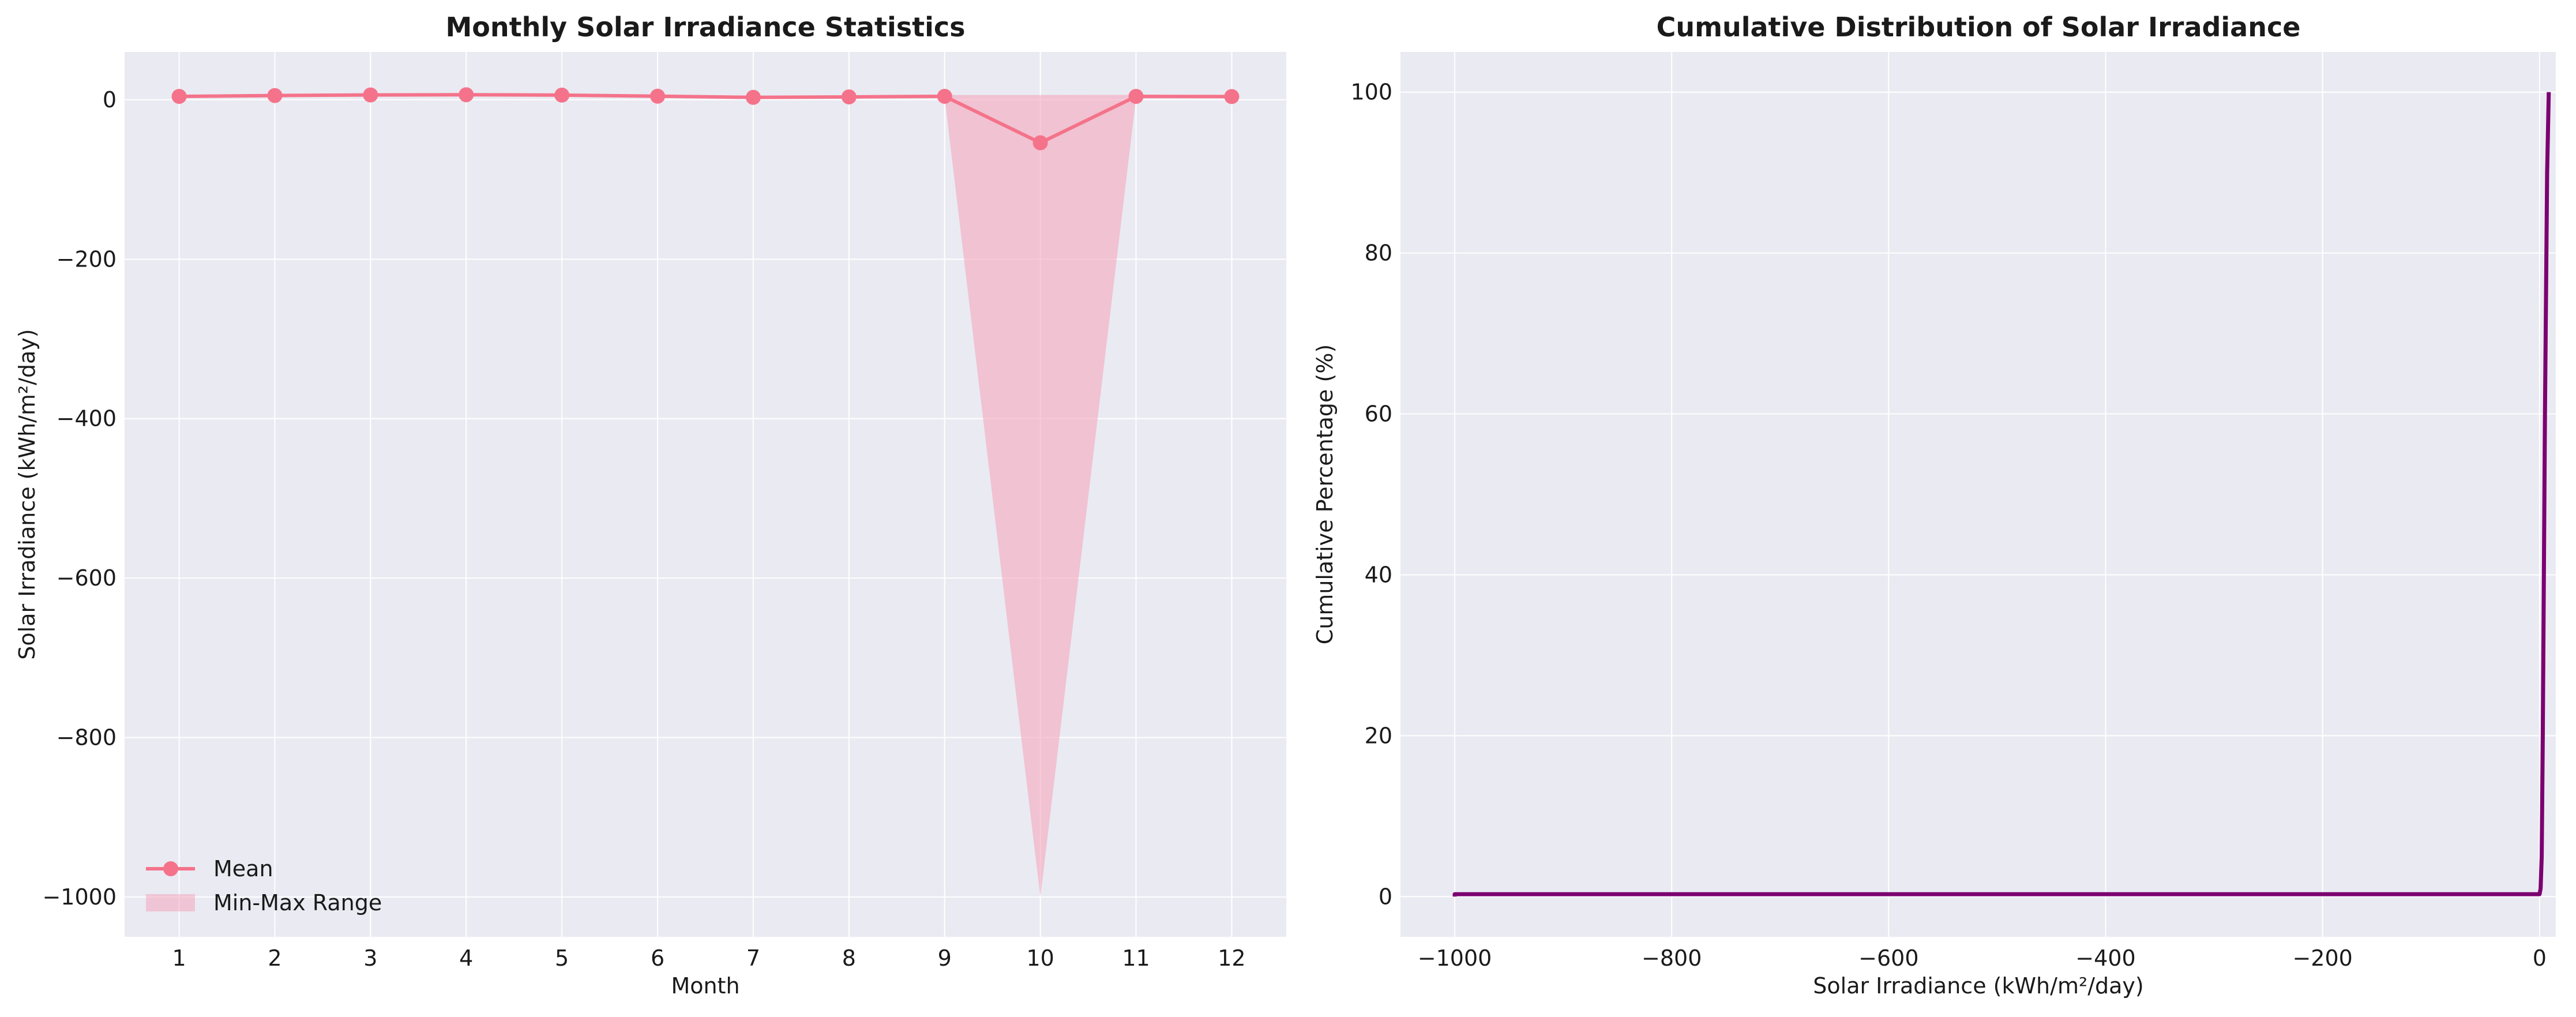 This screenshot has width=2576, height=1017. What do you see at coordinates (87, 259) in the screenshot?
I see `y-tick-label: −200` at bounding box center [87, 259].